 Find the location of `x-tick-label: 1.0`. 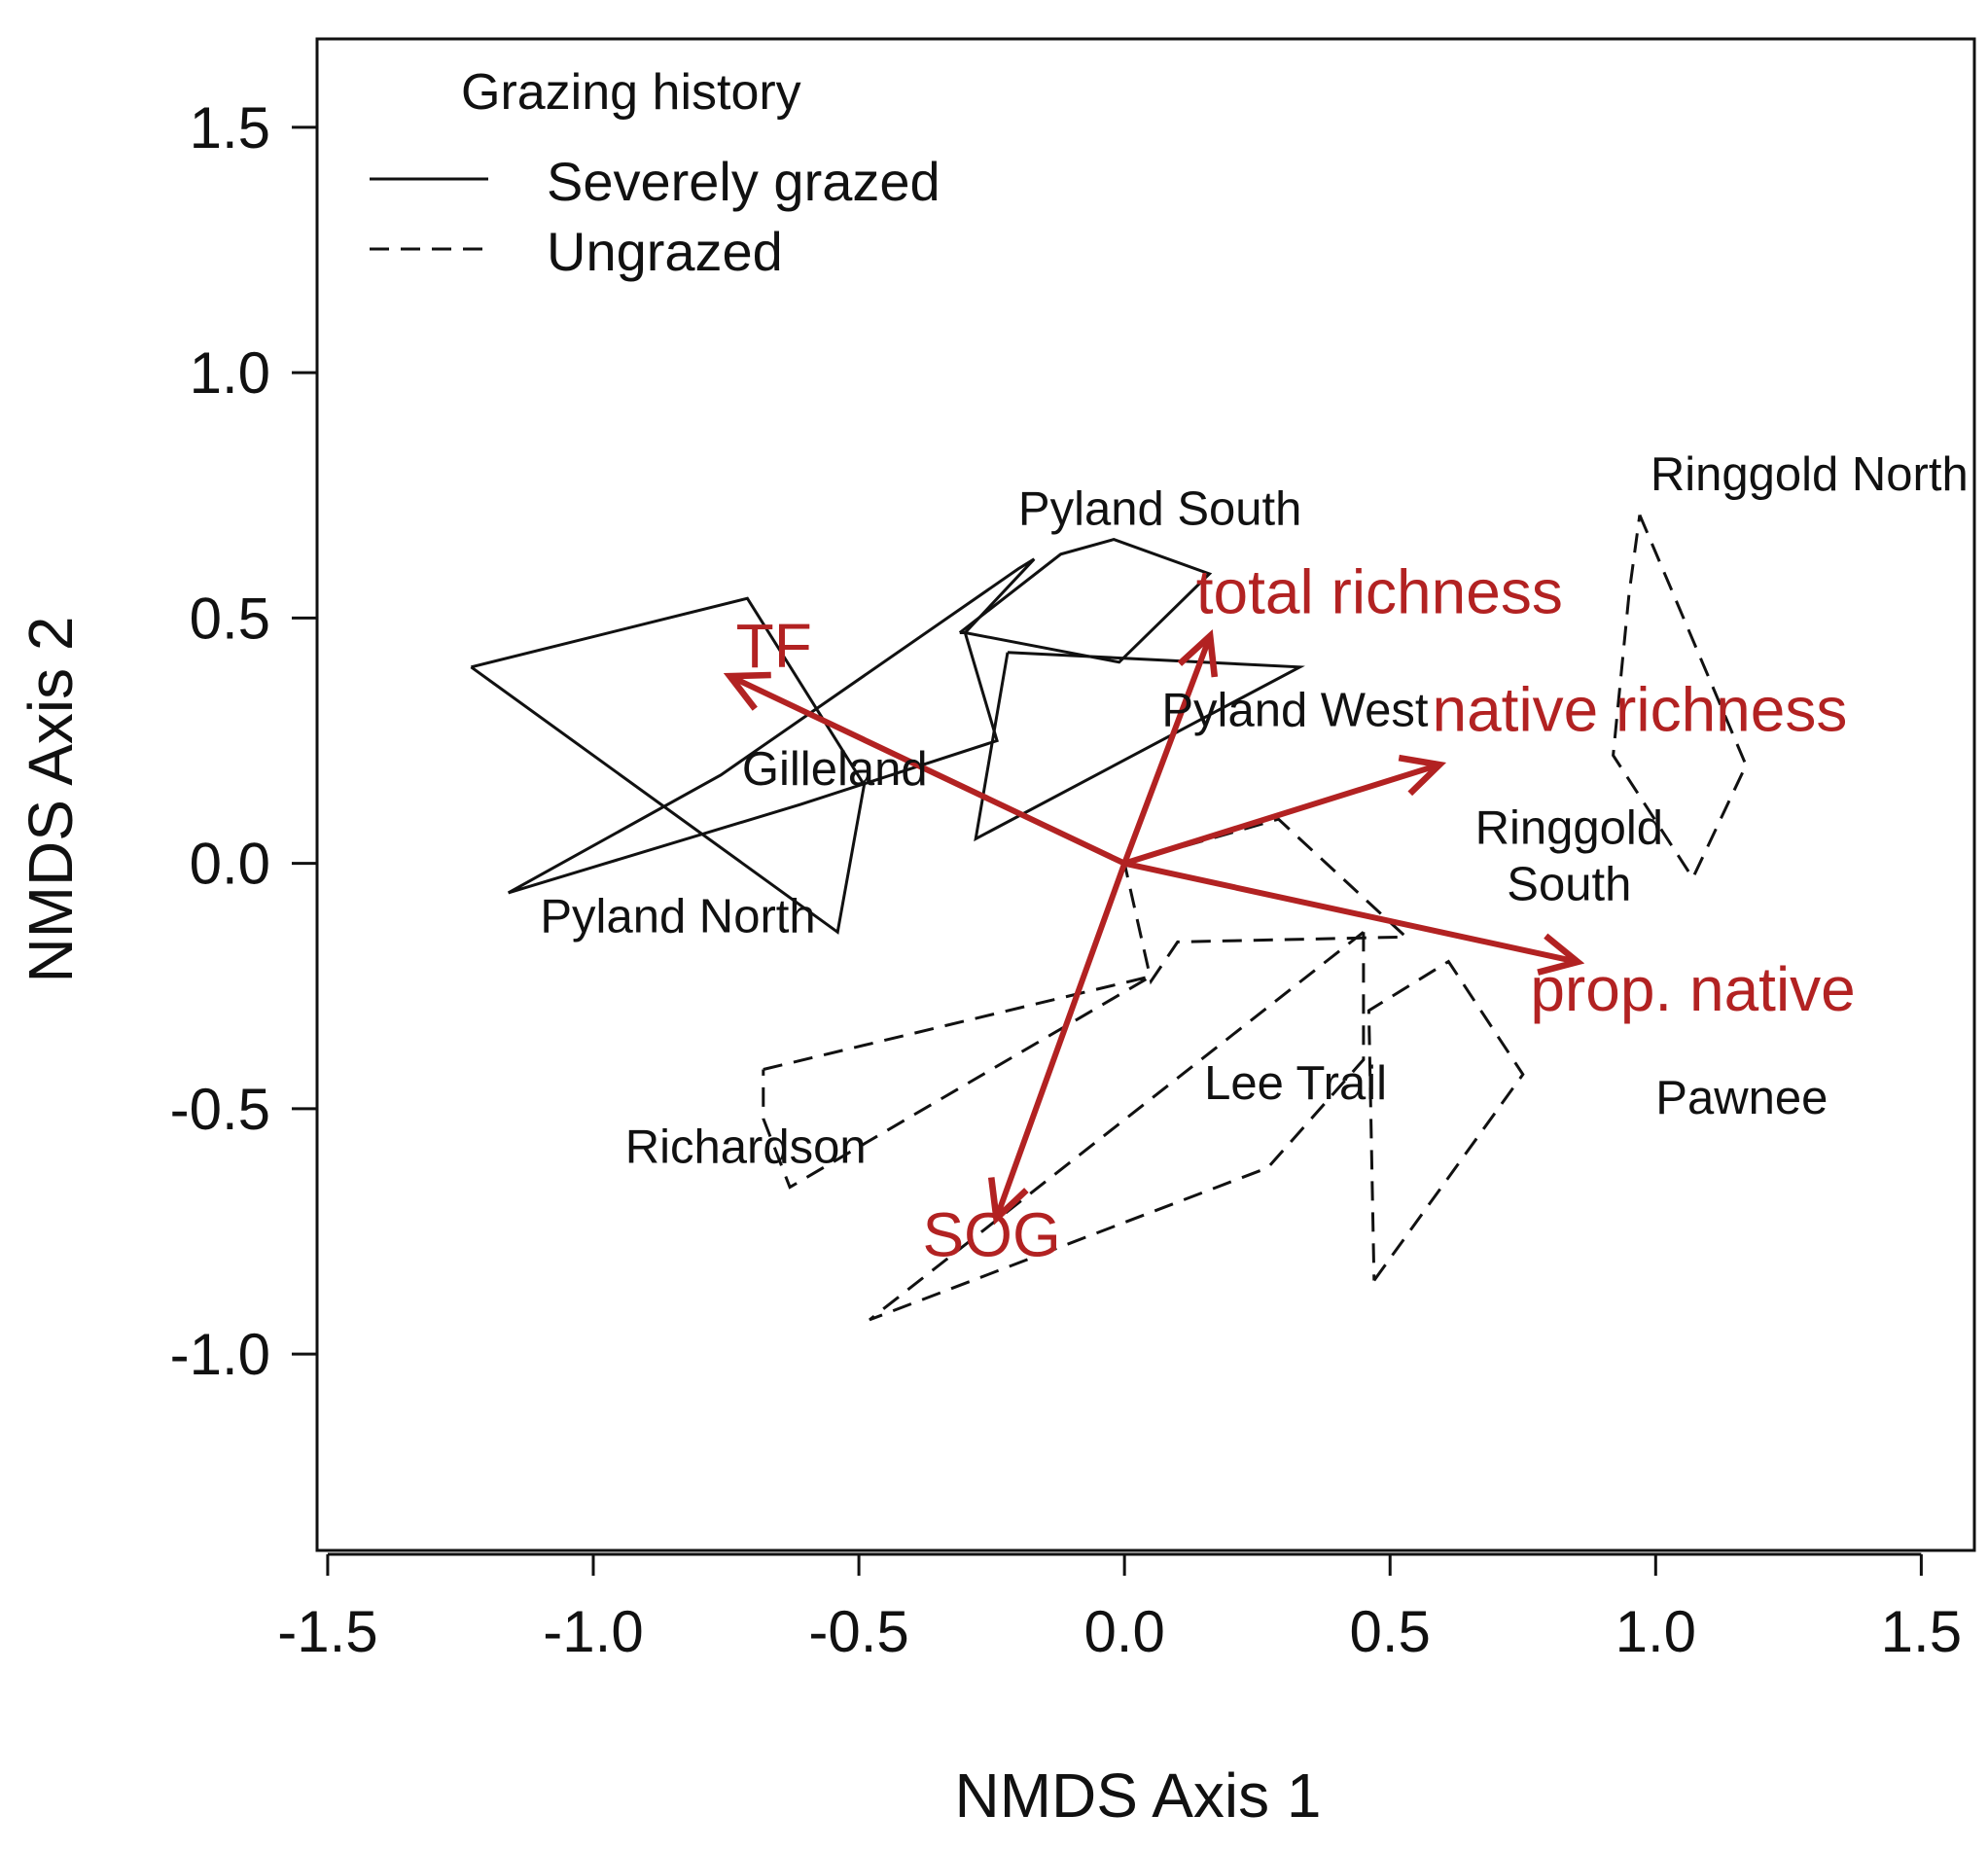

x-tick-label: 1.0 is located at coordinates (1655, 1631).